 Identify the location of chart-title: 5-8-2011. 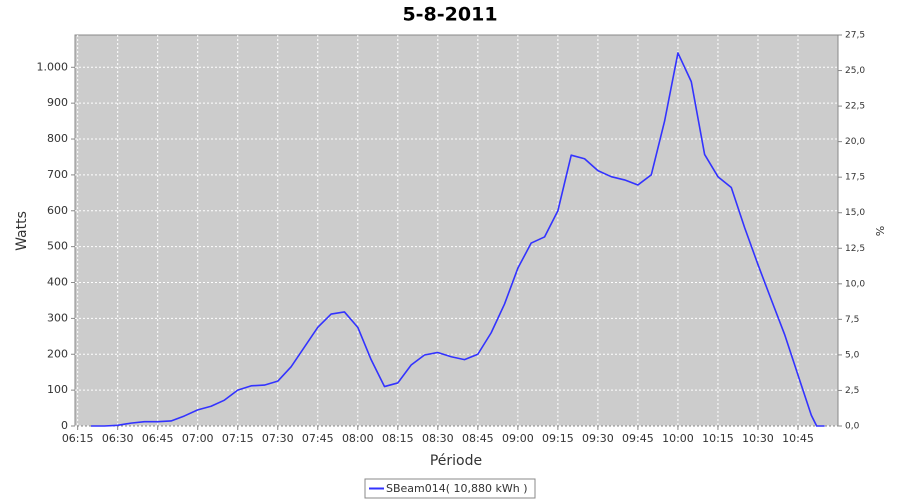
(449, 15).